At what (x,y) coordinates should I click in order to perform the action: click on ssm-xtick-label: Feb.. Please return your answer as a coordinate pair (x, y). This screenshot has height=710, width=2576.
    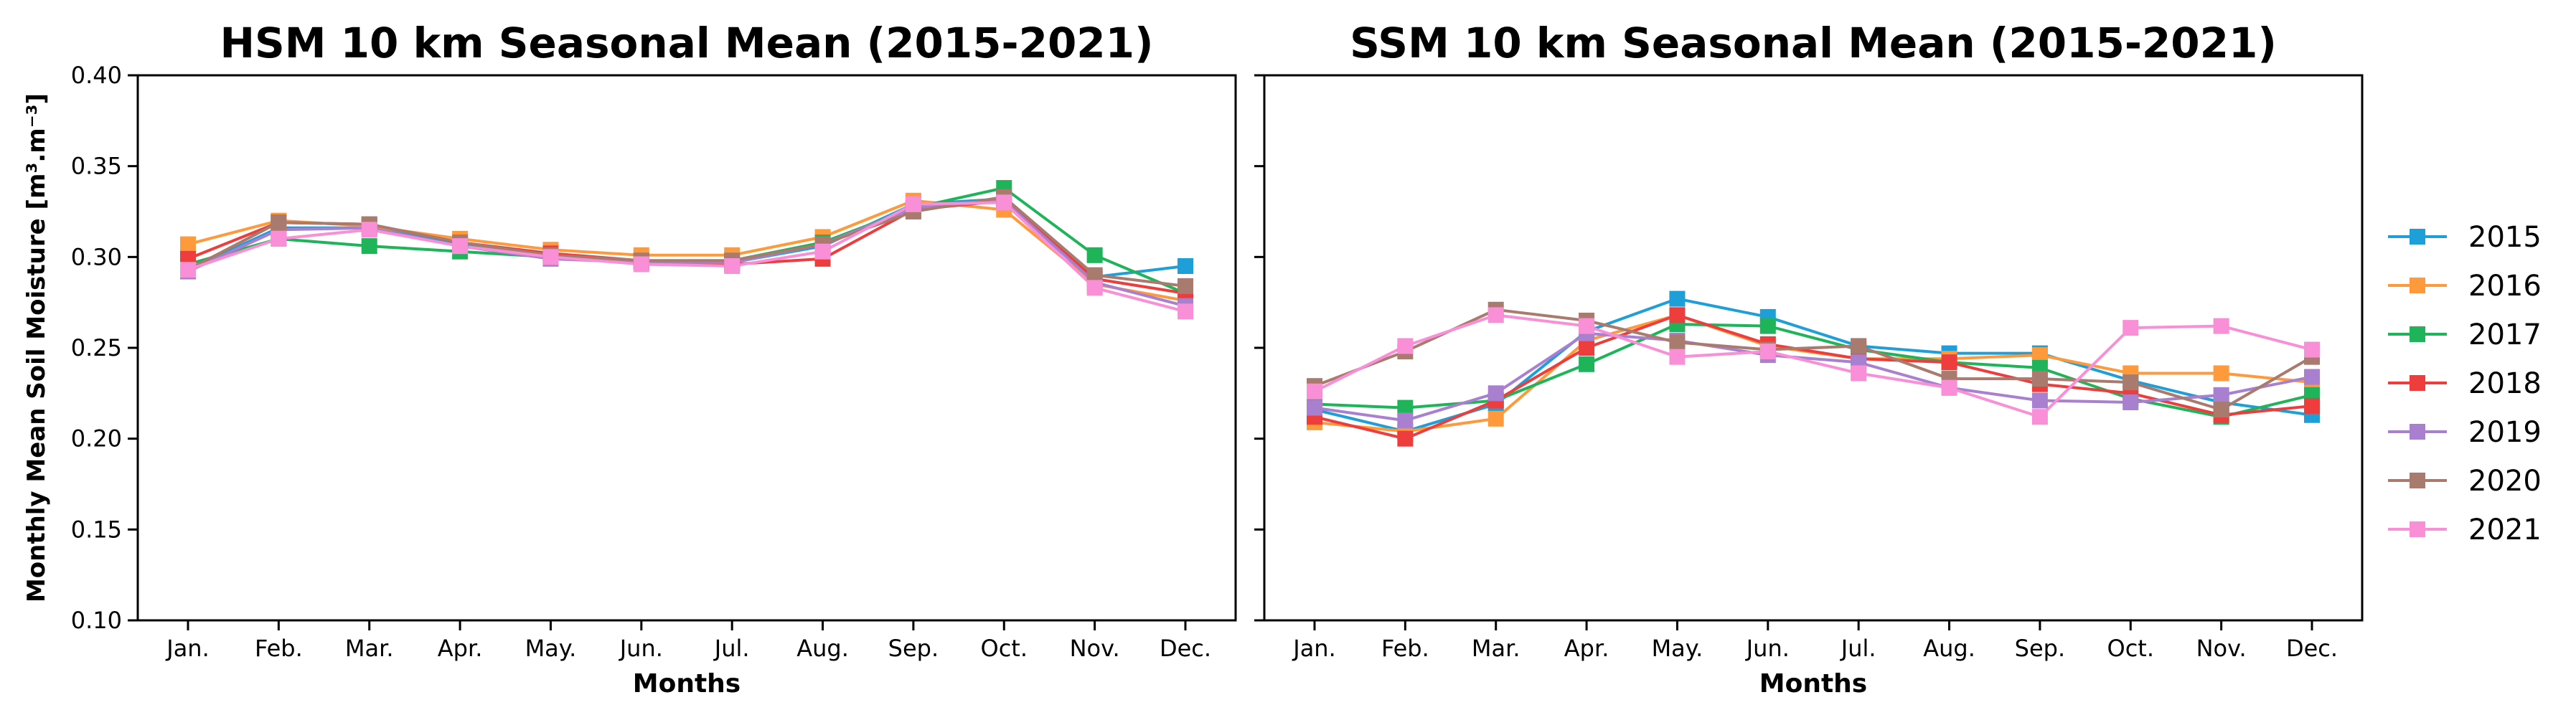
    Looking at the image, I should click on (1405, 648).